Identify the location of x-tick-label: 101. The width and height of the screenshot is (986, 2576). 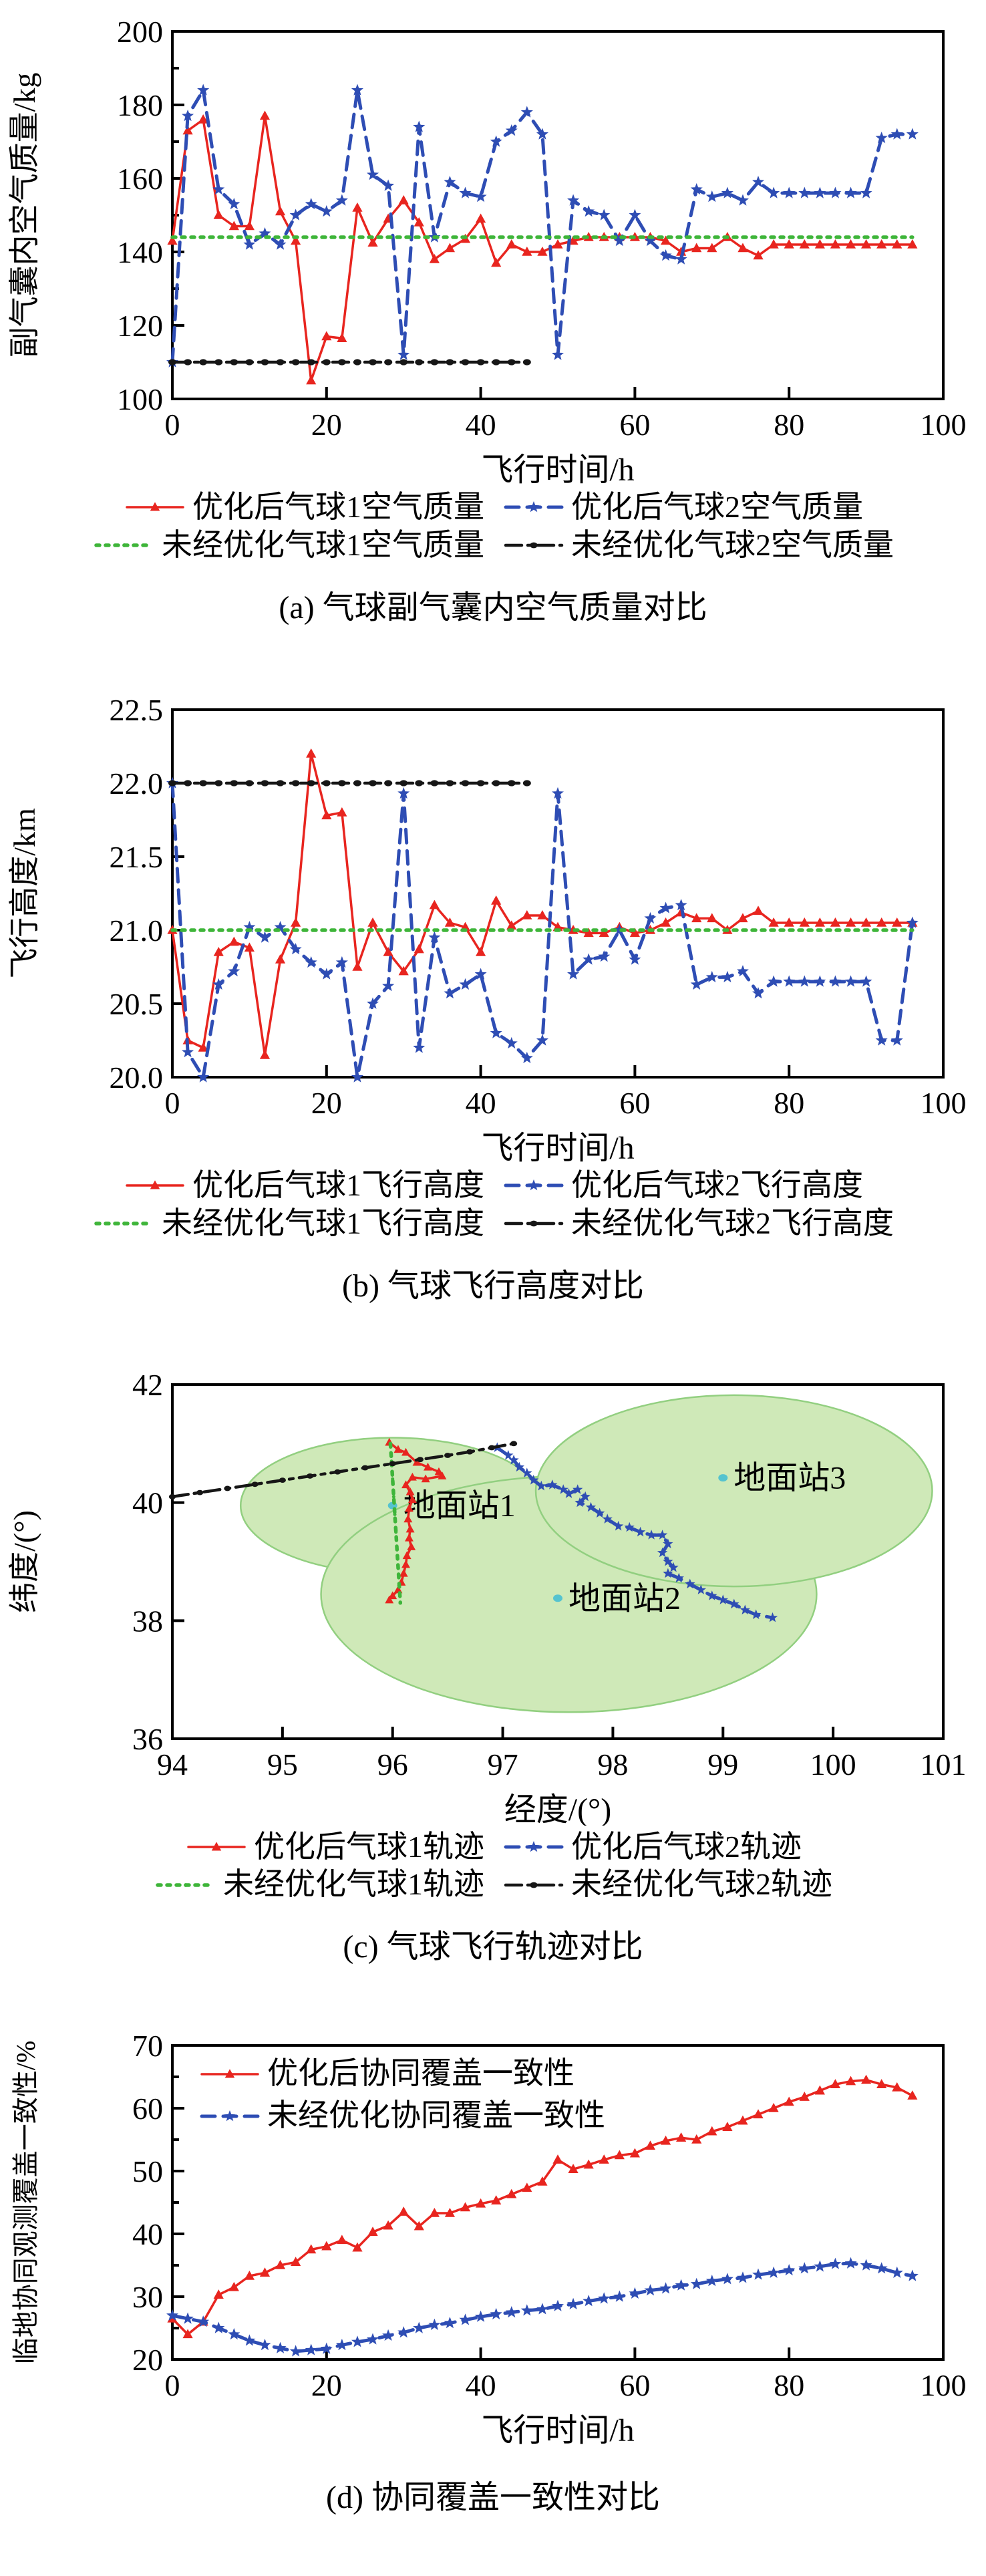
(944, 1764).